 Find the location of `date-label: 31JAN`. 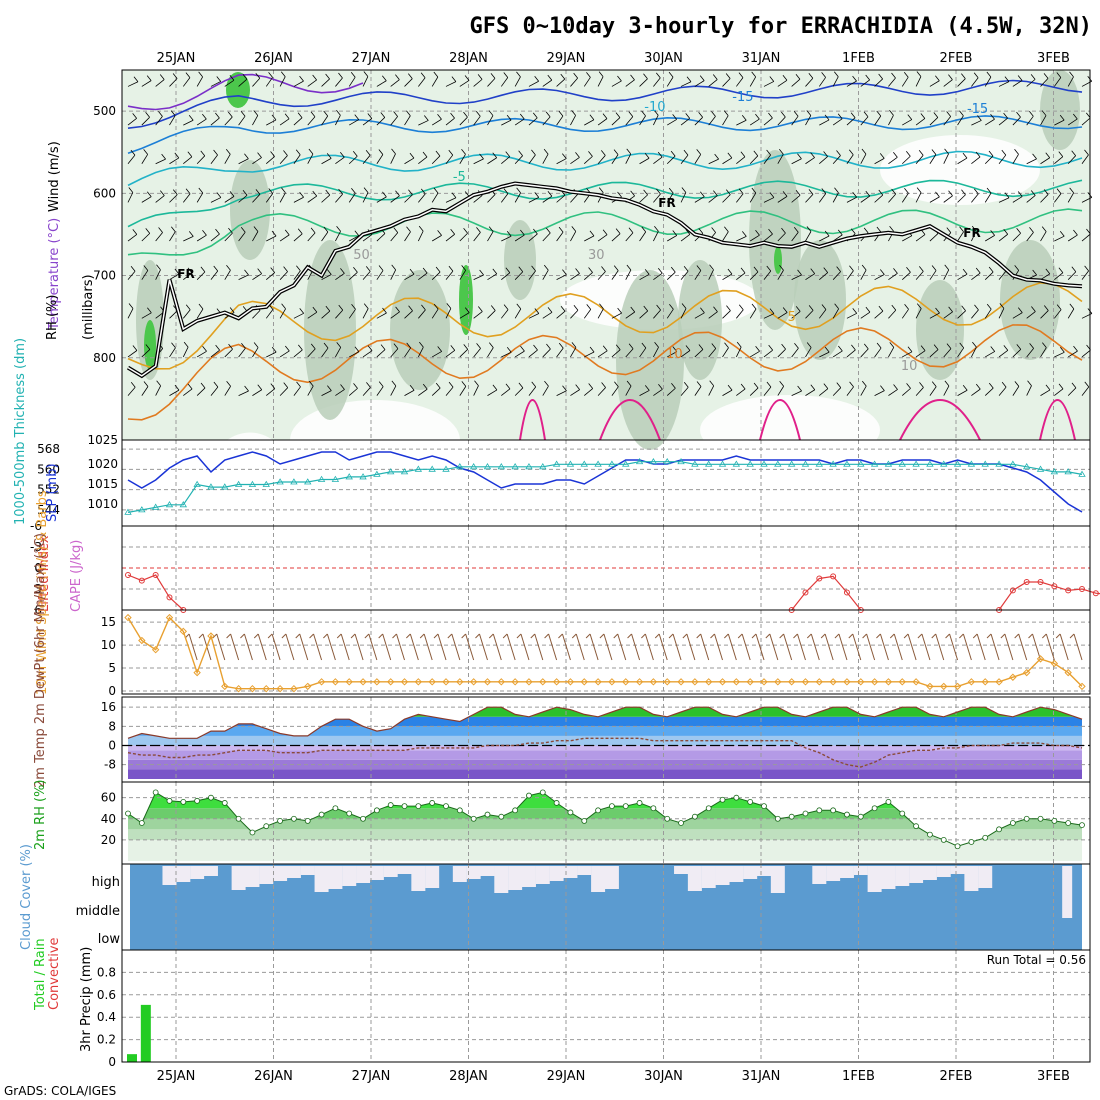

date-label: 31JAN is located at coordinates (761, 1076).